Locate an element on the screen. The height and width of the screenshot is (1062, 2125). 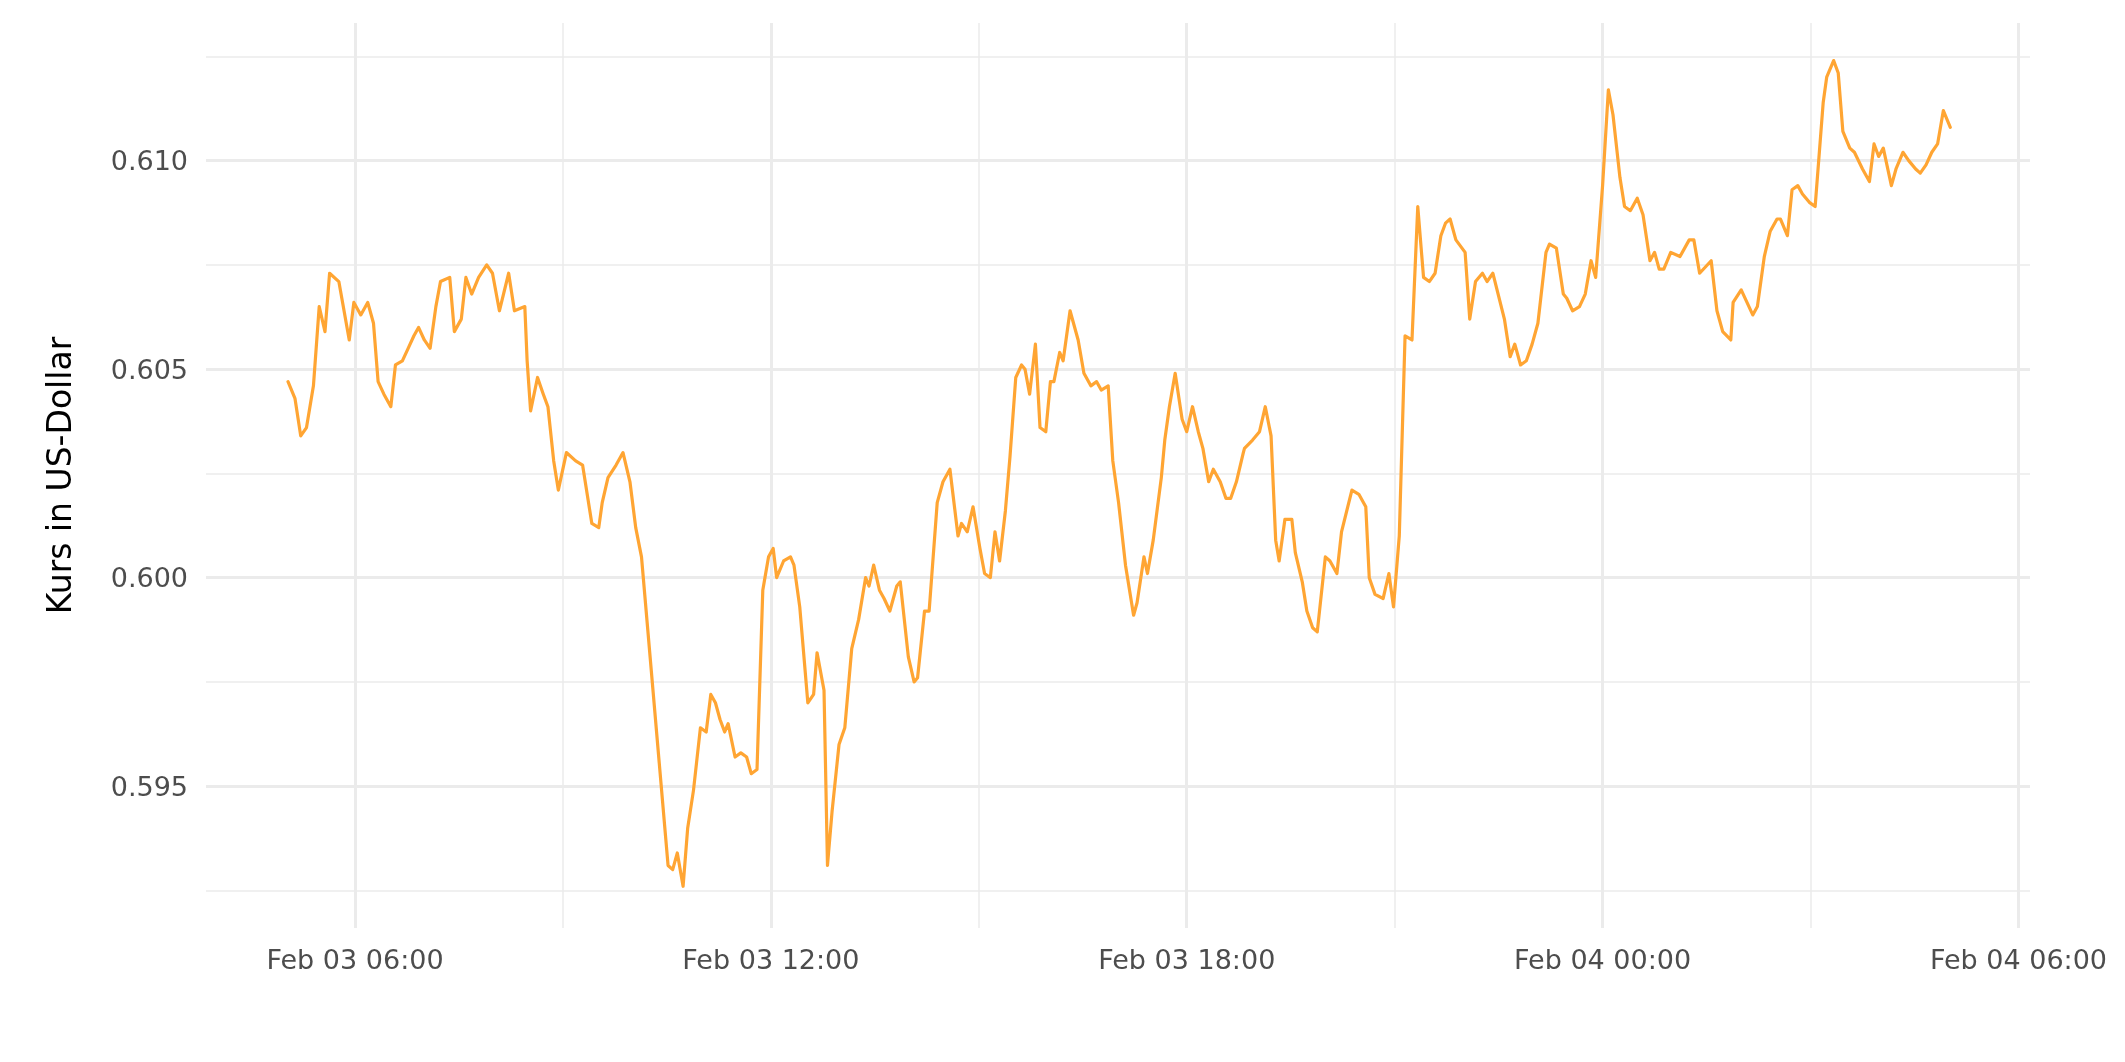
y-tick-label: 0.595 is located at coordinates (149, 786).